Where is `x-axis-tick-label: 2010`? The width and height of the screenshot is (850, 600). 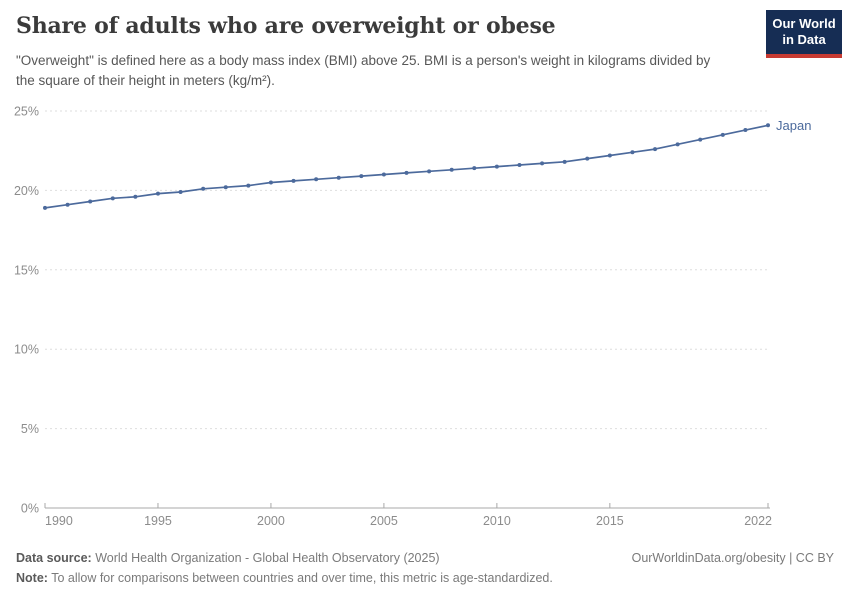 x-axis-tick-label: 2010 is located at coordinates (497, 521).